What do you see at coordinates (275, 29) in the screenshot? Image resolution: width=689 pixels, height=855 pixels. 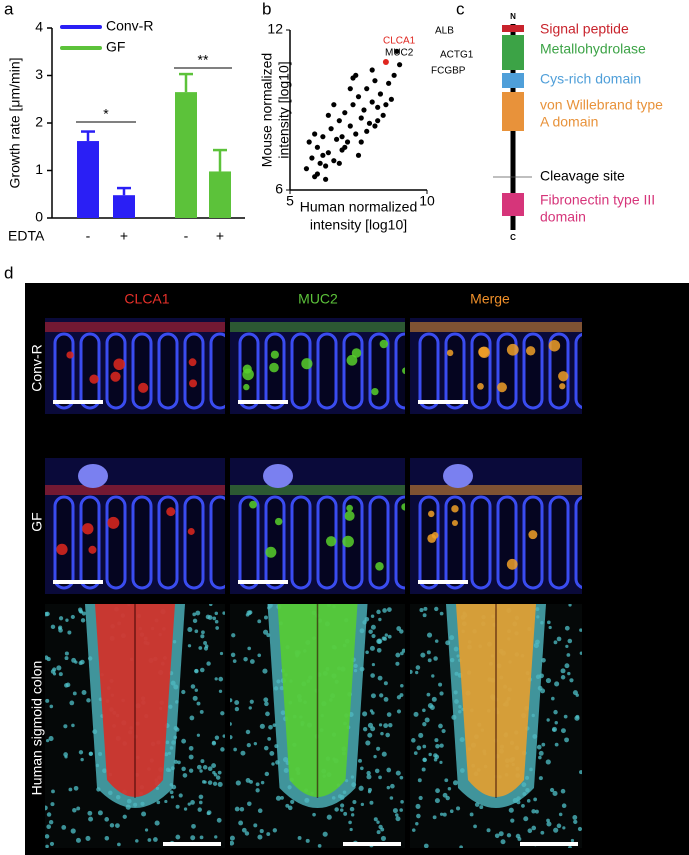 I see `y-tick-label: 12` at bounding box center [275, 29].